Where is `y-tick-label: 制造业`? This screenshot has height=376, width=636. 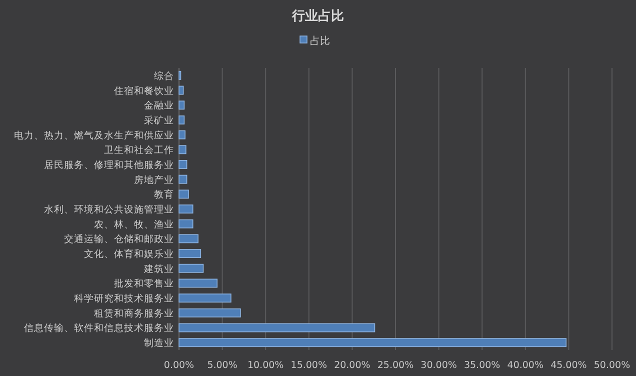 y-tick-label: 制造业 is located at coordinates (159, 343).